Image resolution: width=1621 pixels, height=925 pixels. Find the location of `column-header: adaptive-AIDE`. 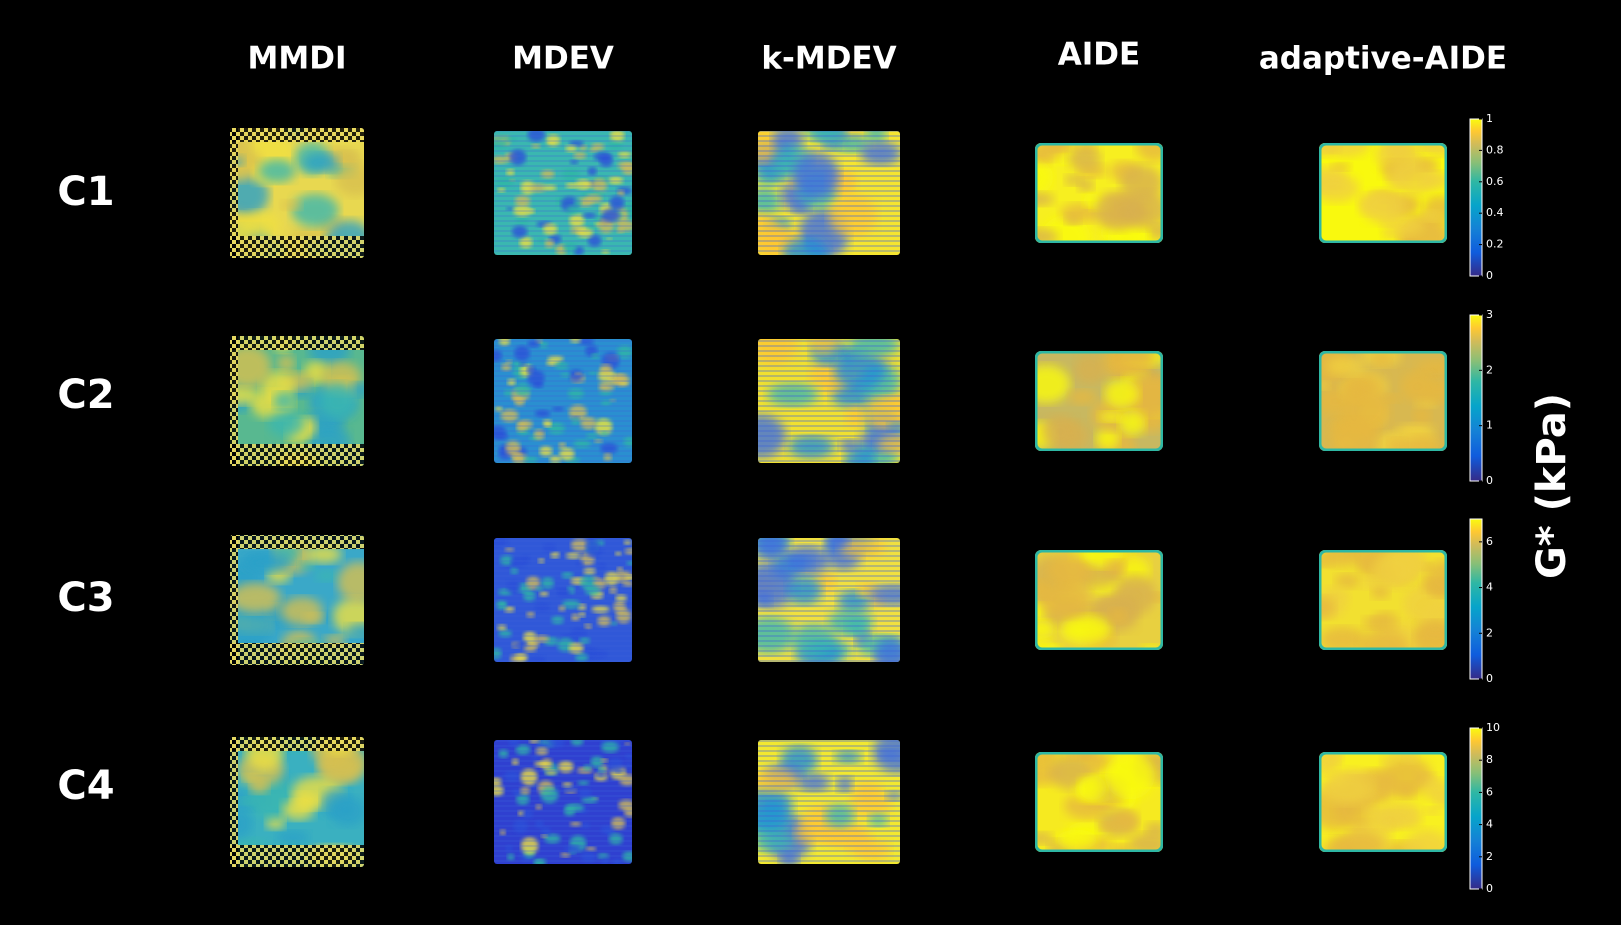

column-header: adaptive-AIDE is located at coordinates (1383, 59).